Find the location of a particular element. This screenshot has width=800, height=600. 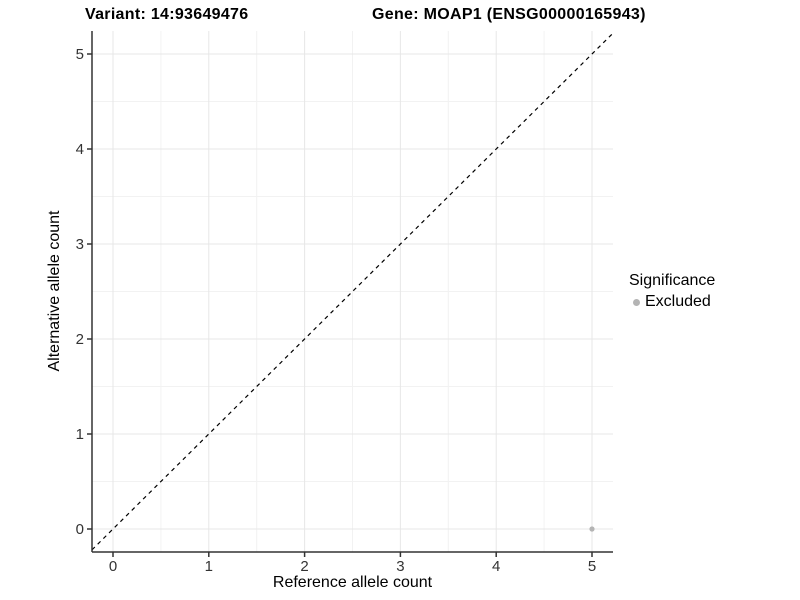

x-tick-label: 0 is located at coordinates (113, 566).